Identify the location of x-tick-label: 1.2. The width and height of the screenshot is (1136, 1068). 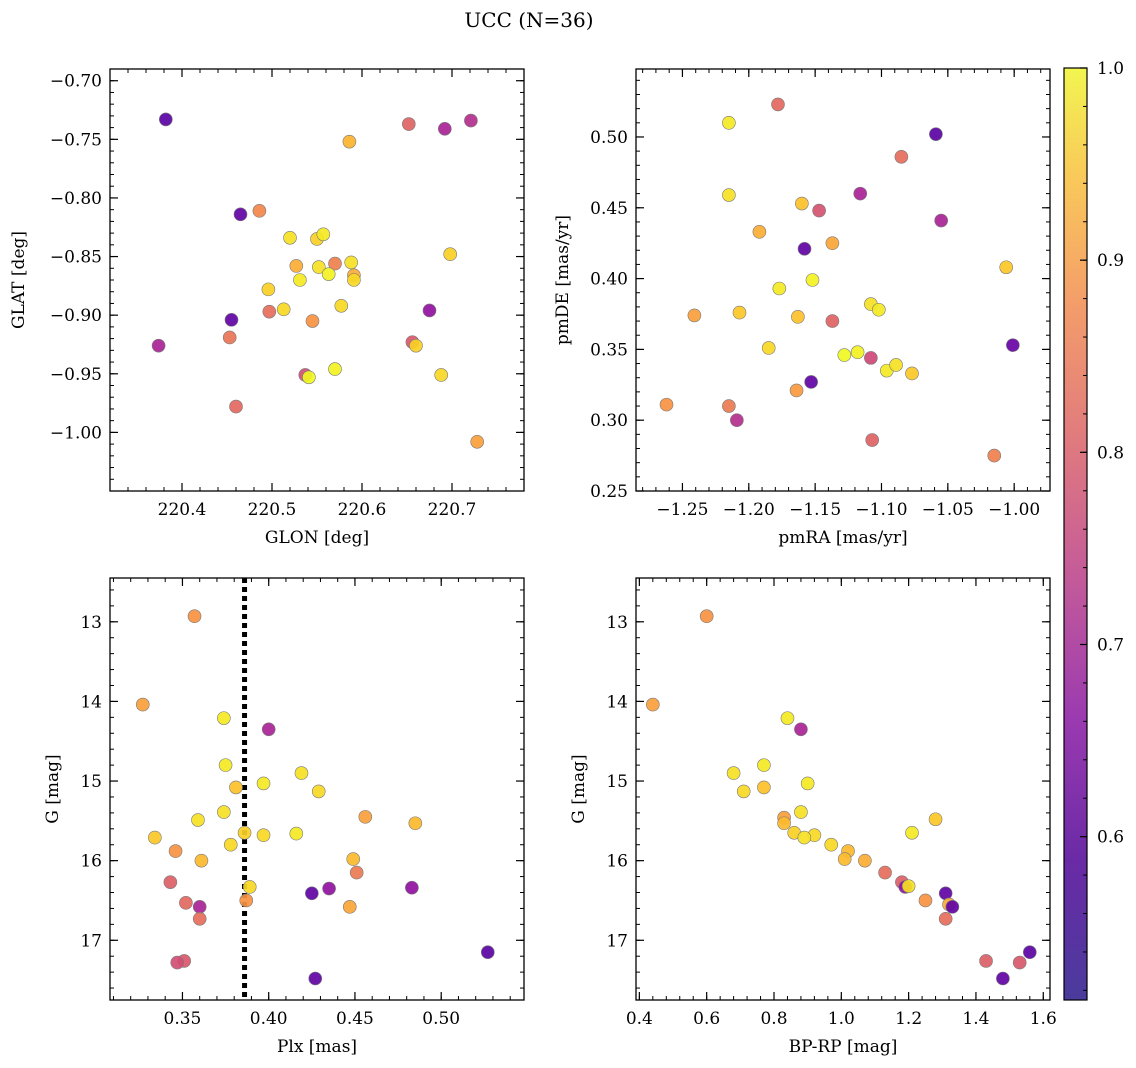
(908, 1019).